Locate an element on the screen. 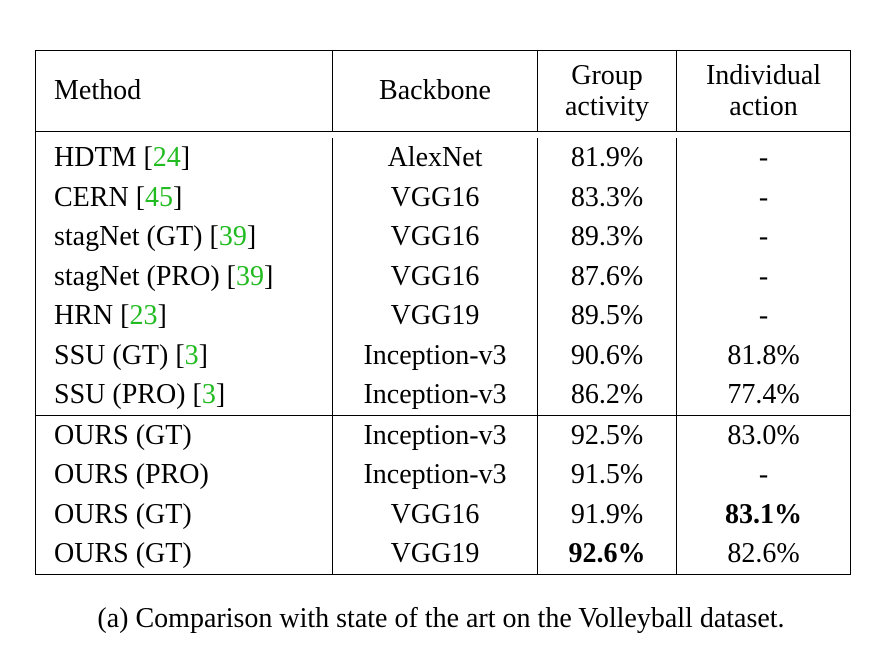 This screenshot has width=882, height=647. table-row: stagNet (GT) [39] VGG16 89.3% - is located at coordinates (443, 237).